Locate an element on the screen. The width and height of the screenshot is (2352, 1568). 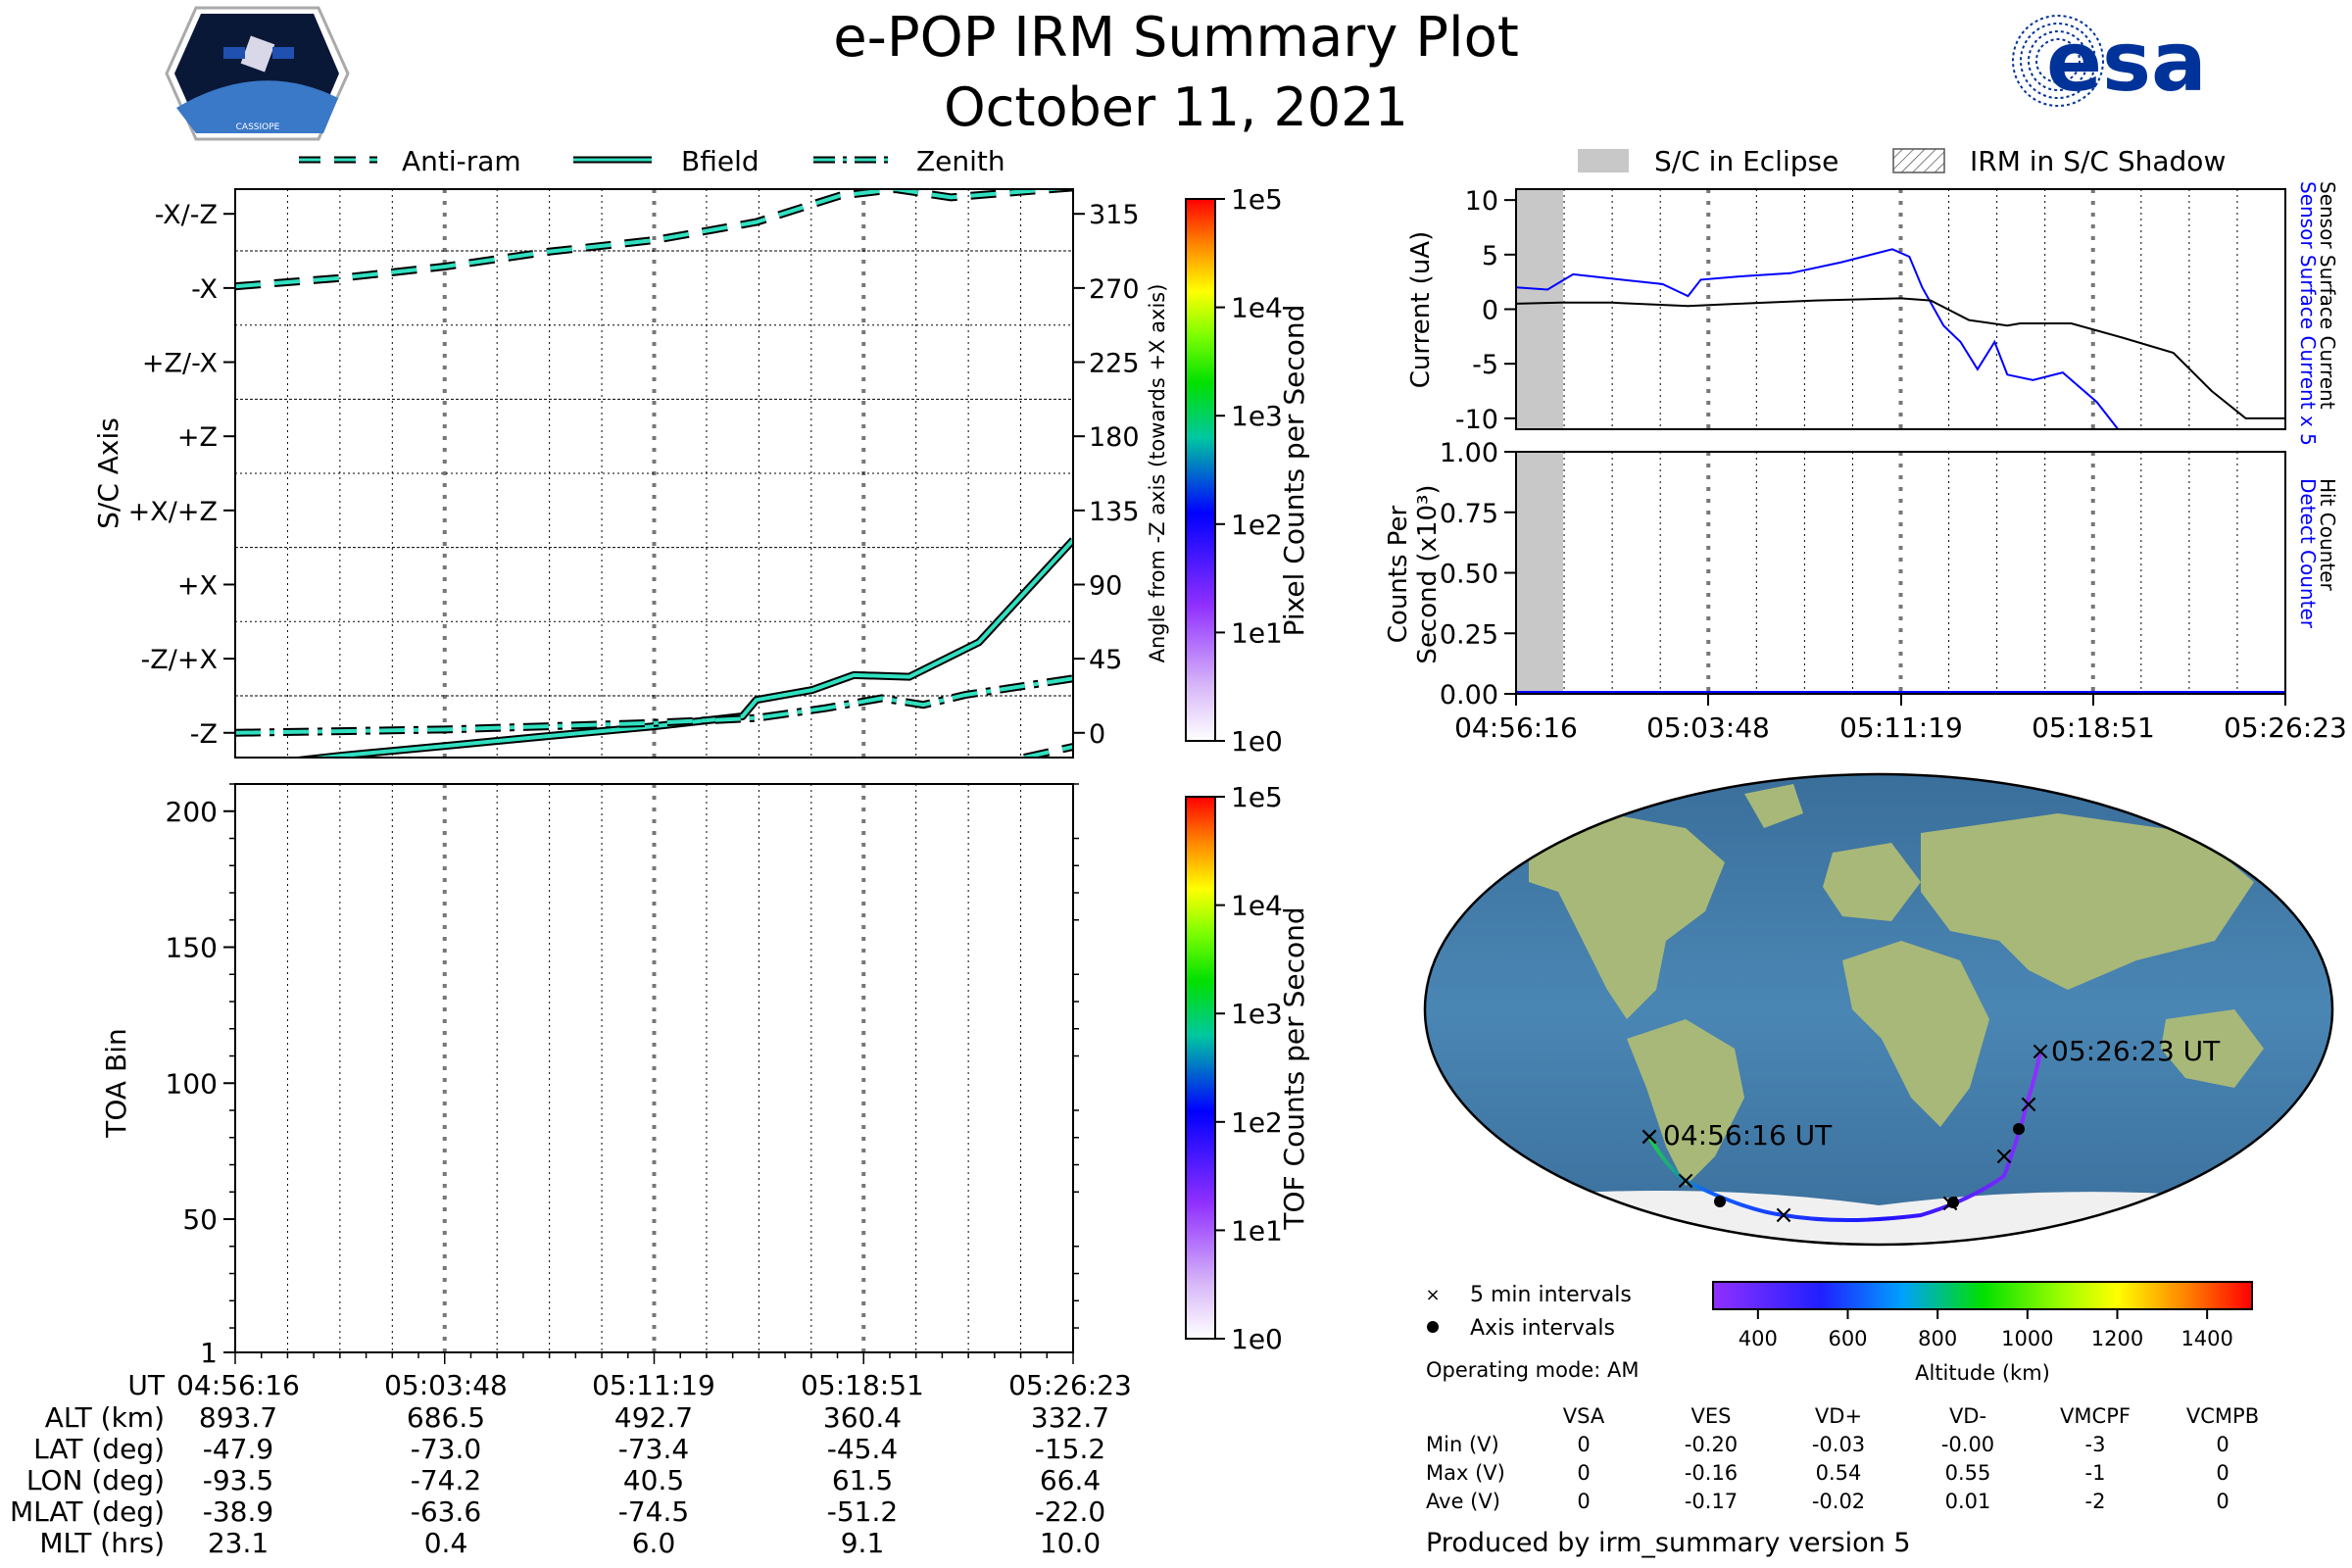
colorbar-tick-label: 1e0 is located at coordinates (1257, 741).